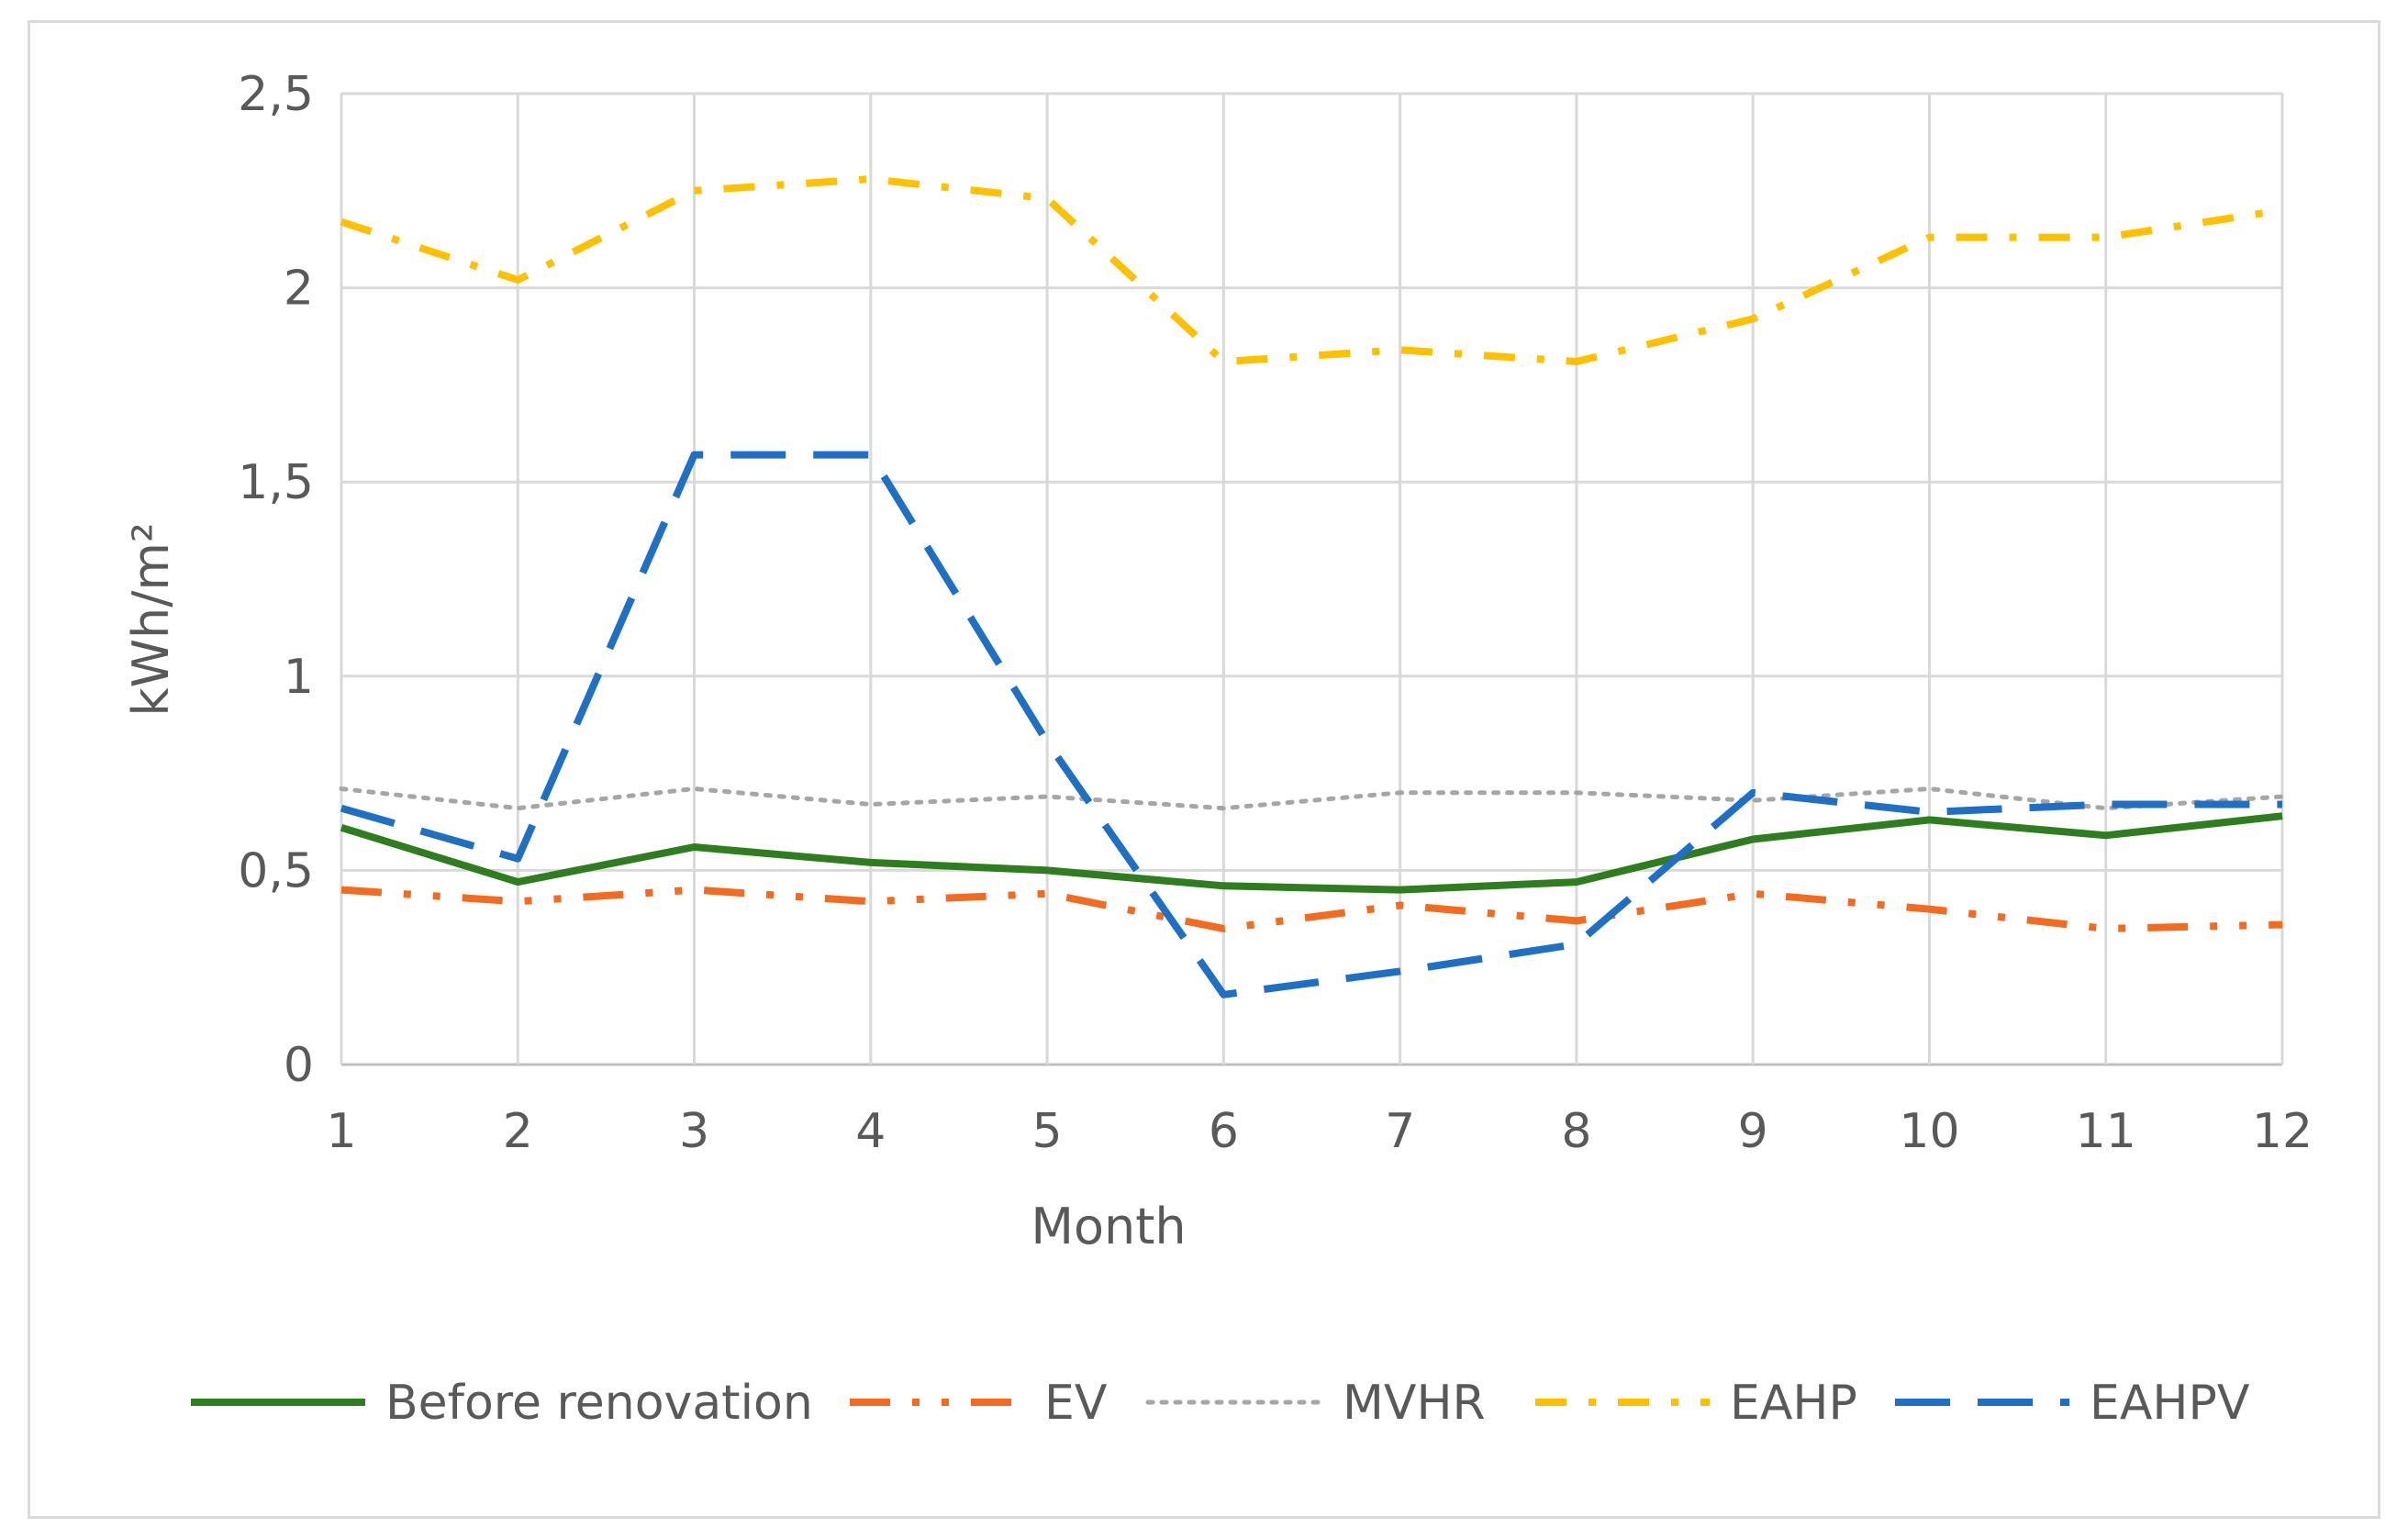  Describe the element at coordinates (518, 1132) in the screenshot. I see `x-tick-label: 2` at that location.